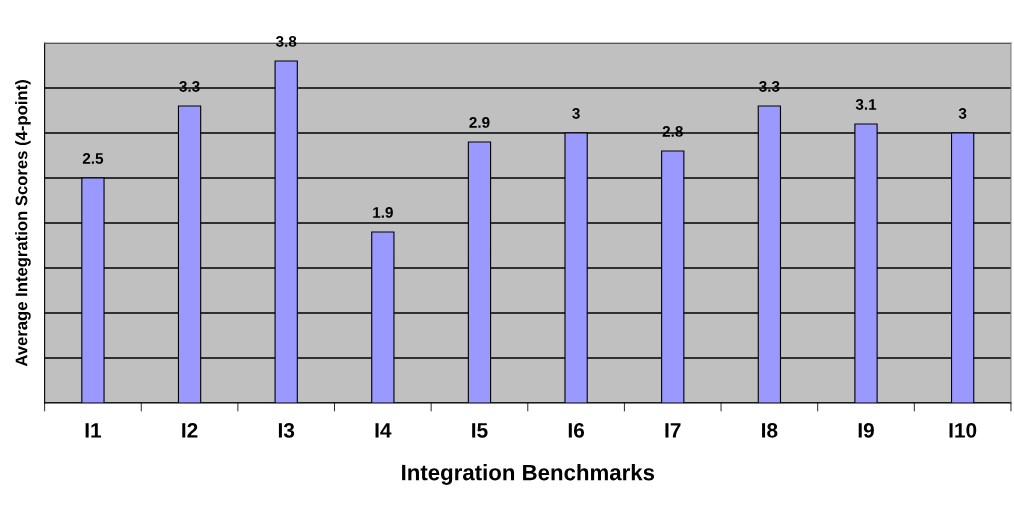 Image resolution: width=1014 pixels, height=515 pixels. Describe the element at coordinates (383, 212) in the screenshot. I see `data-label: 1.9` at that location.